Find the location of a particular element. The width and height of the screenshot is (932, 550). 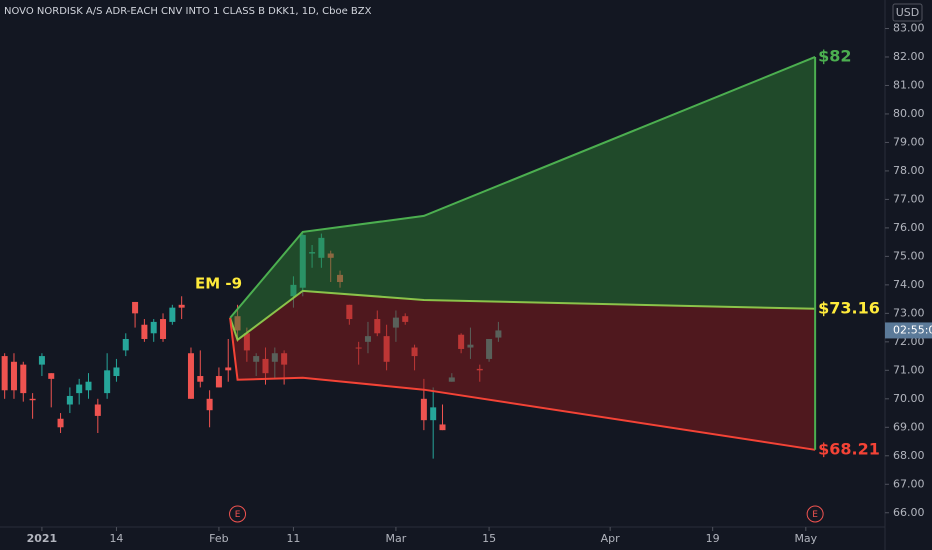

x-tick-label: May is located at coordinates (805, 538).